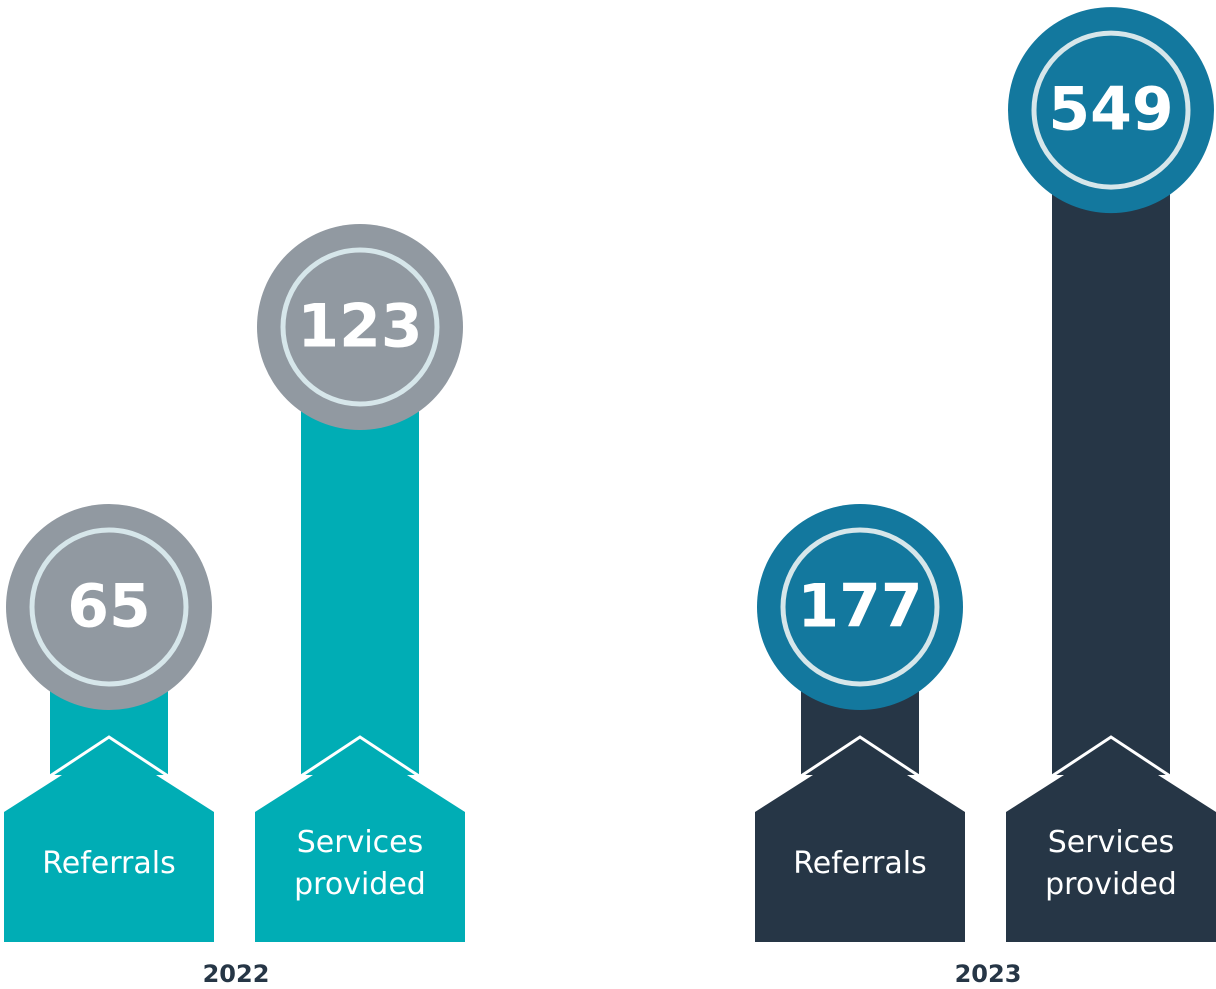 The image size is (1216, 989). What do you see at coordinates (236, 974) in the screenshot?
I see `year-label: 2022` at bounding box center [236, 974].